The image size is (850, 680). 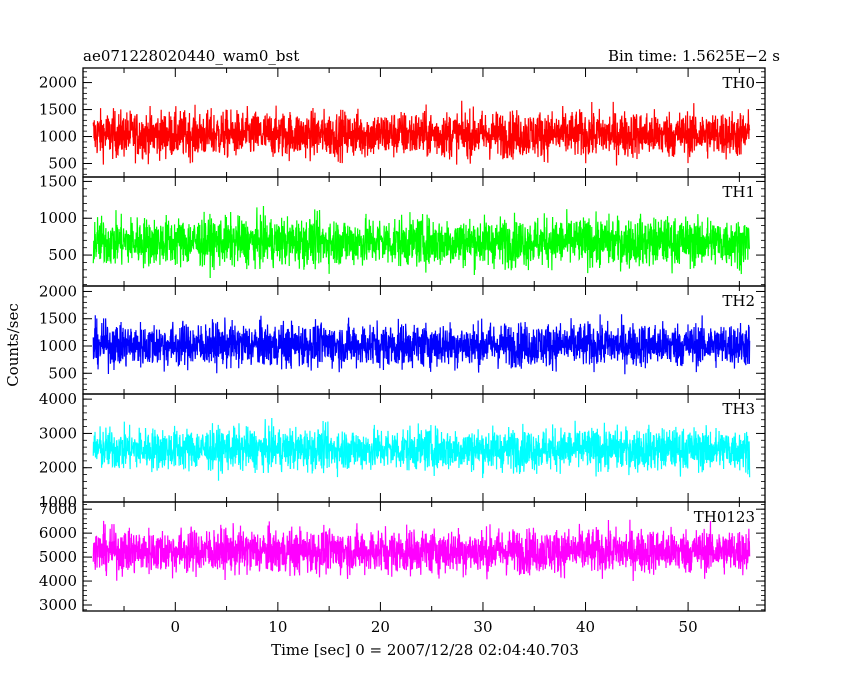 I want to click on series-th1, so click(x=421, y=242).